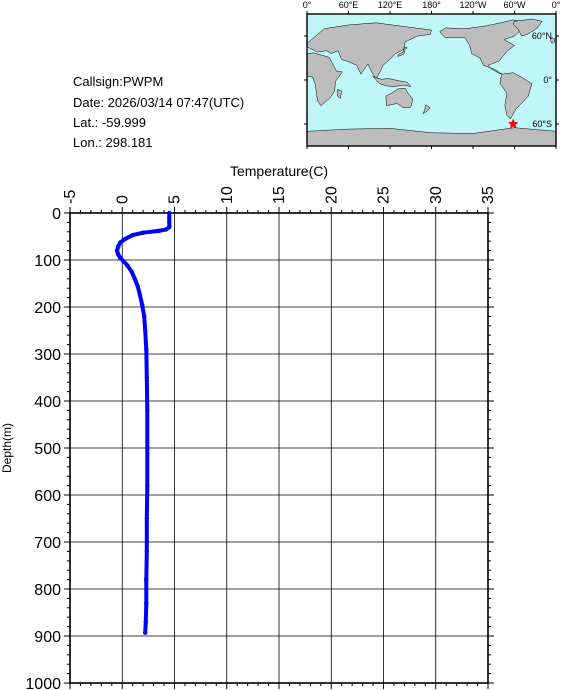 The width and height of the screenshot is (564, 690). What do you see at coordinates (392, 81) in the screenshot?
I see `land-indonesia` at bounding box center [392, 81].